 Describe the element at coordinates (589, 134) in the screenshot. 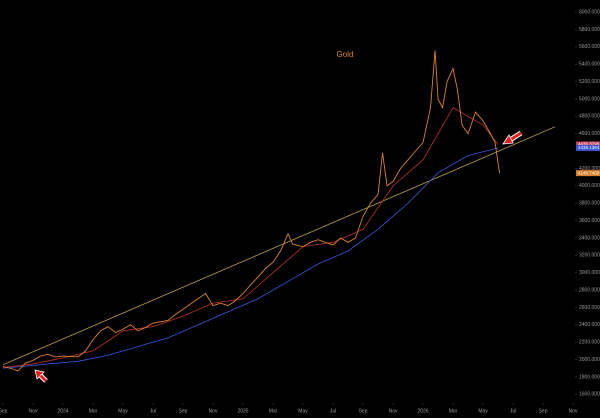

I see `y-tick-label: 4600.0000` at that location.